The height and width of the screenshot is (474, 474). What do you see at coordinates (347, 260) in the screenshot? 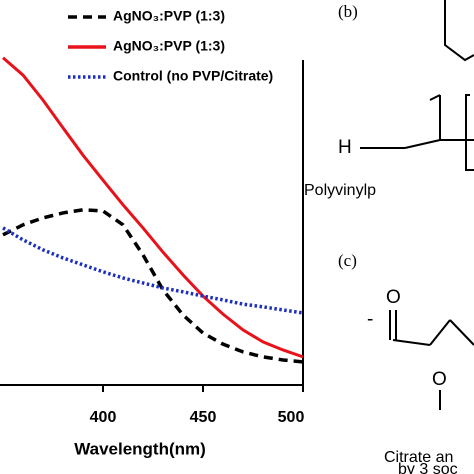
I see `panel-label: (c)` at bounding box center [347, 260].